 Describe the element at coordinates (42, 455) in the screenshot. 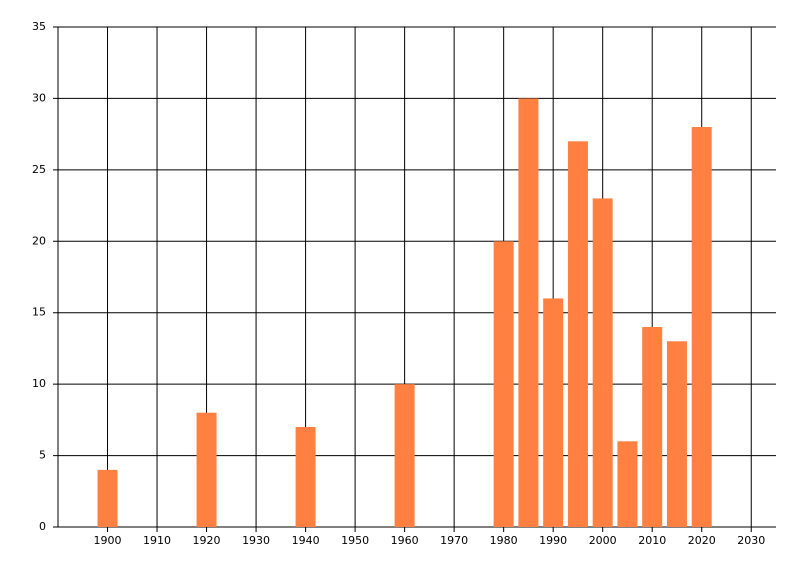

I see `y-tick-label: 5` at that location.